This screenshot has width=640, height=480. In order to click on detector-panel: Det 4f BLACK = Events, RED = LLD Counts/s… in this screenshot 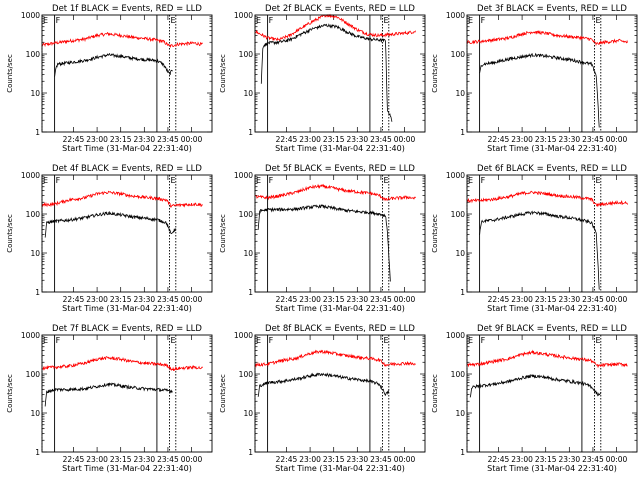, I will do `click(109, 238)`.